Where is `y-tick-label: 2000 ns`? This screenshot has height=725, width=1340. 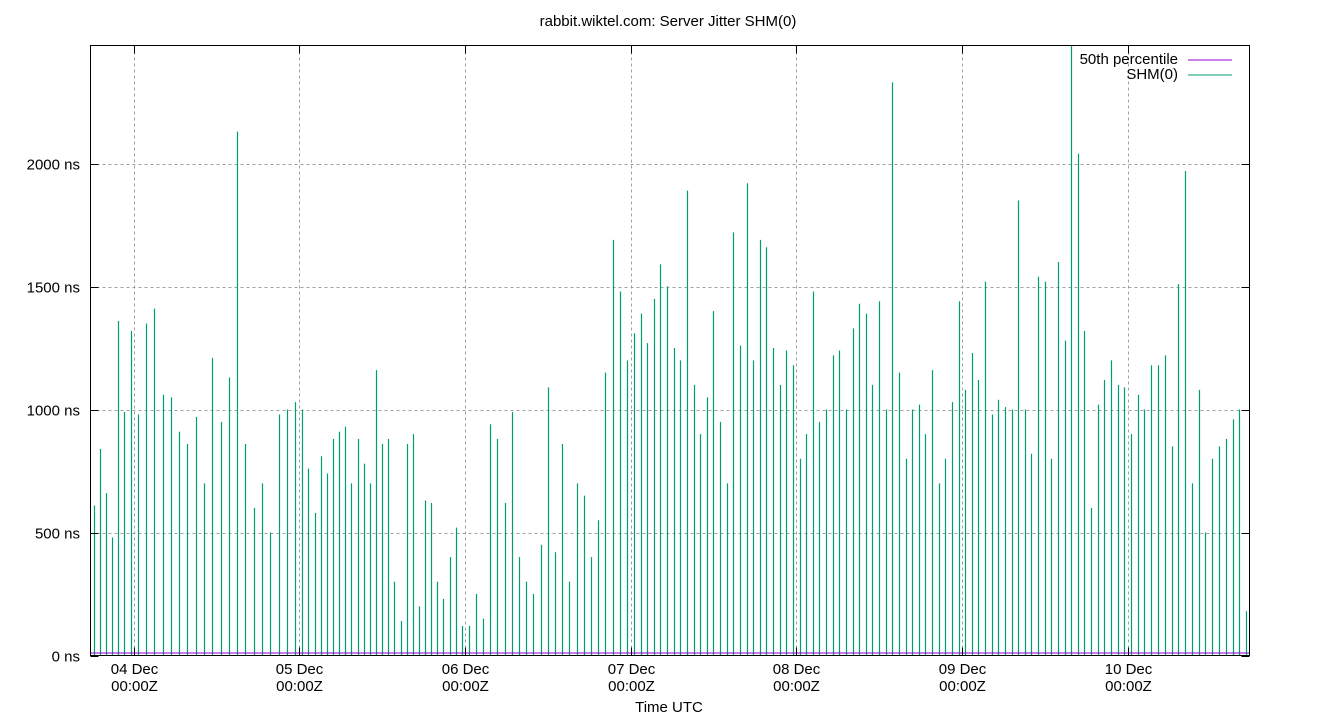
y-tick-label: 2000 ns is located at coordinates (53, 165).